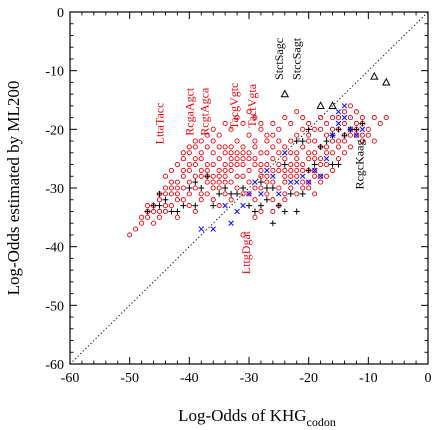  What do you see at coordinates (308, 378) in the screenshot?
I see `x-tick-label: -20` at bounding box center [308, 378].